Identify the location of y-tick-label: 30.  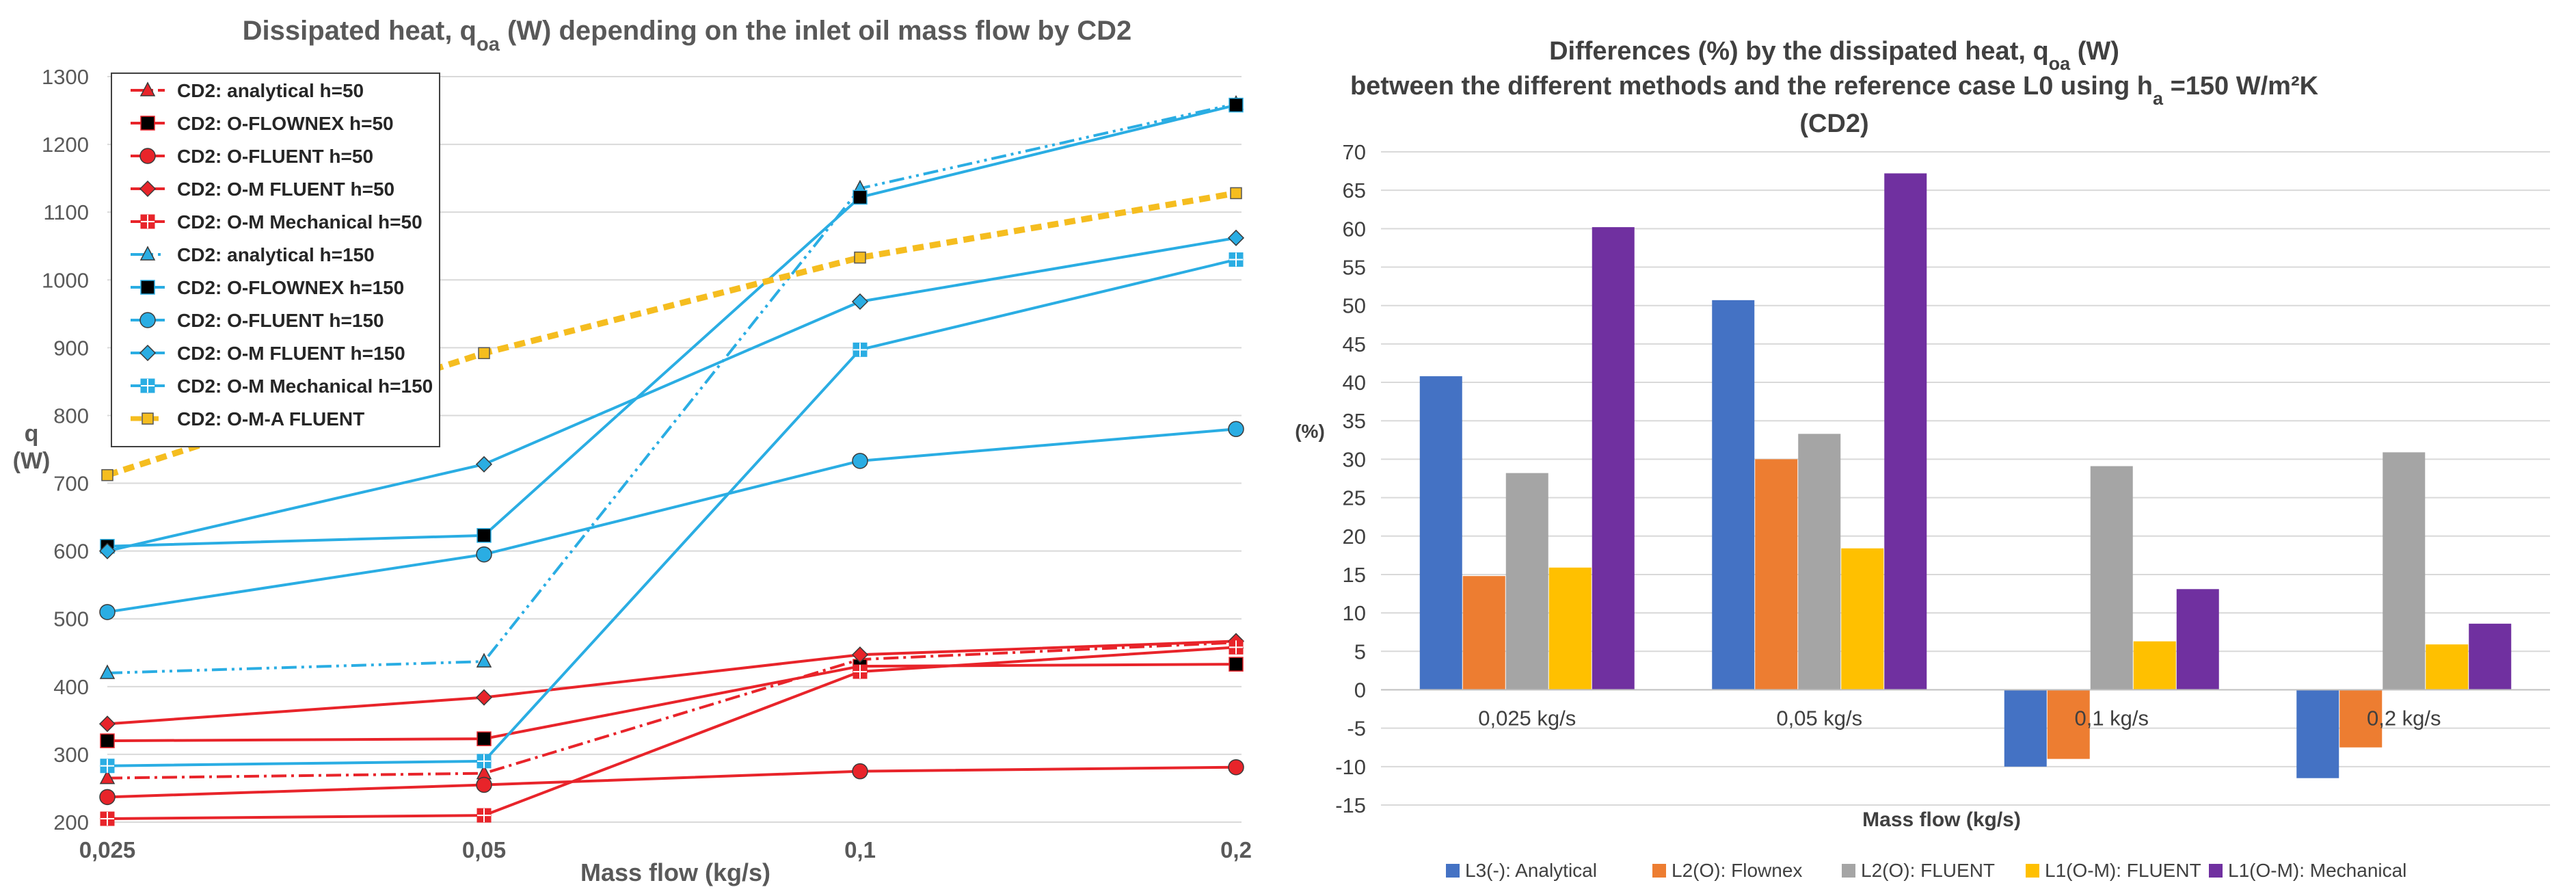
(1354, 459).